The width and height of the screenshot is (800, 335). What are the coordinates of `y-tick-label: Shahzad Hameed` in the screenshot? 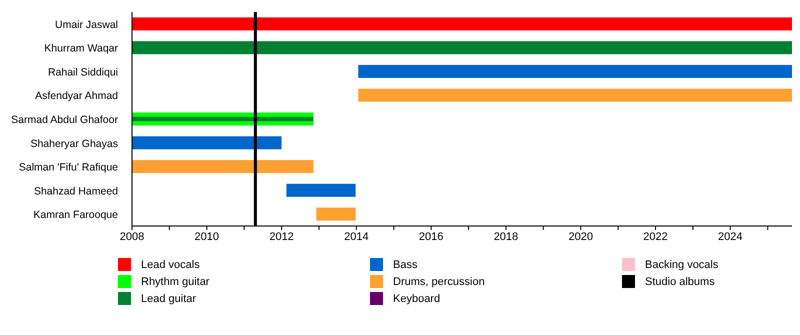 It's located at (76, 191).